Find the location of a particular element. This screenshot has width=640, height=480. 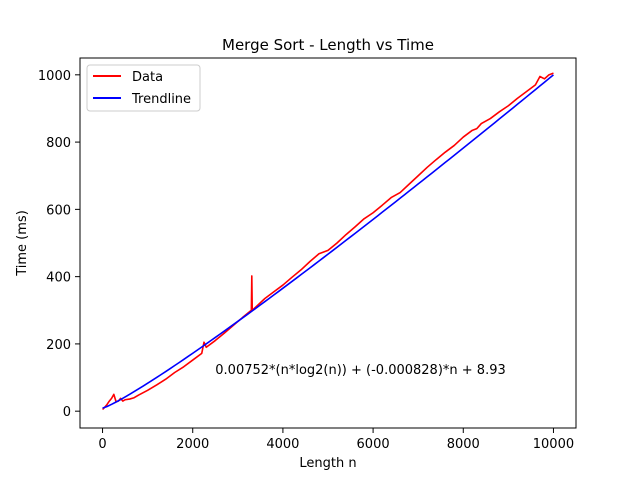

chart-title: Merge Sort - Length vs Time is located at coordinates (328, 45).